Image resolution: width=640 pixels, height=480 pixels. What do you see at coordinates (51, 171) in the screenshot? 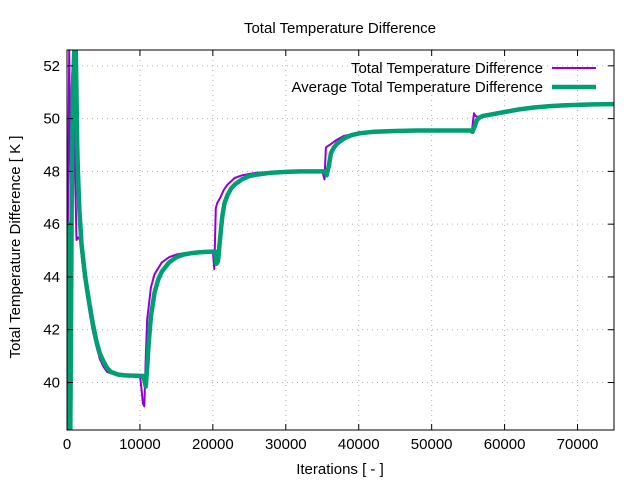
I see `y-tick-label: 48` at bounding box center [51, 171].